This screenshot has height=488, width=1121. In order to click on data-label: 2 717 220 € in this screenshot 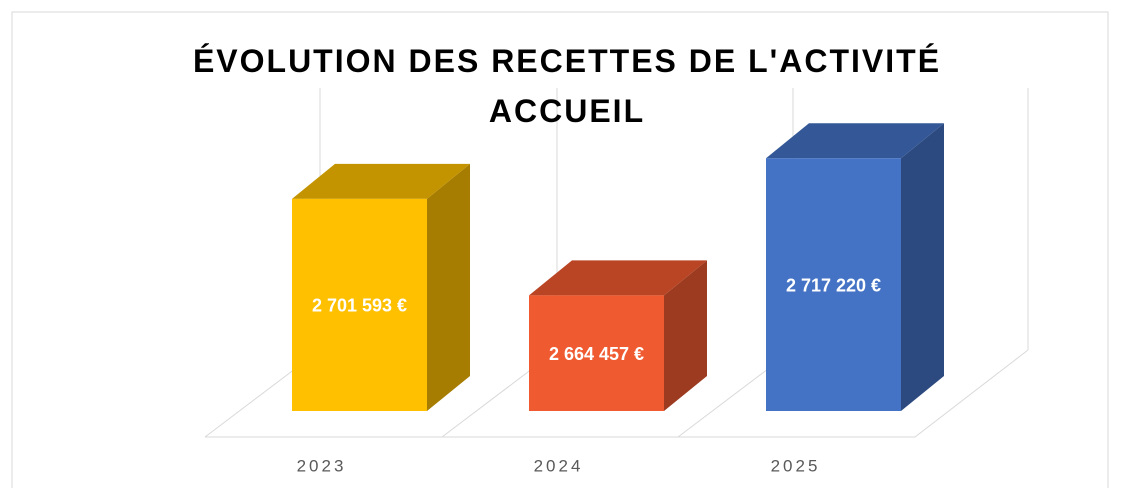, I will do `click(833, 285)`.